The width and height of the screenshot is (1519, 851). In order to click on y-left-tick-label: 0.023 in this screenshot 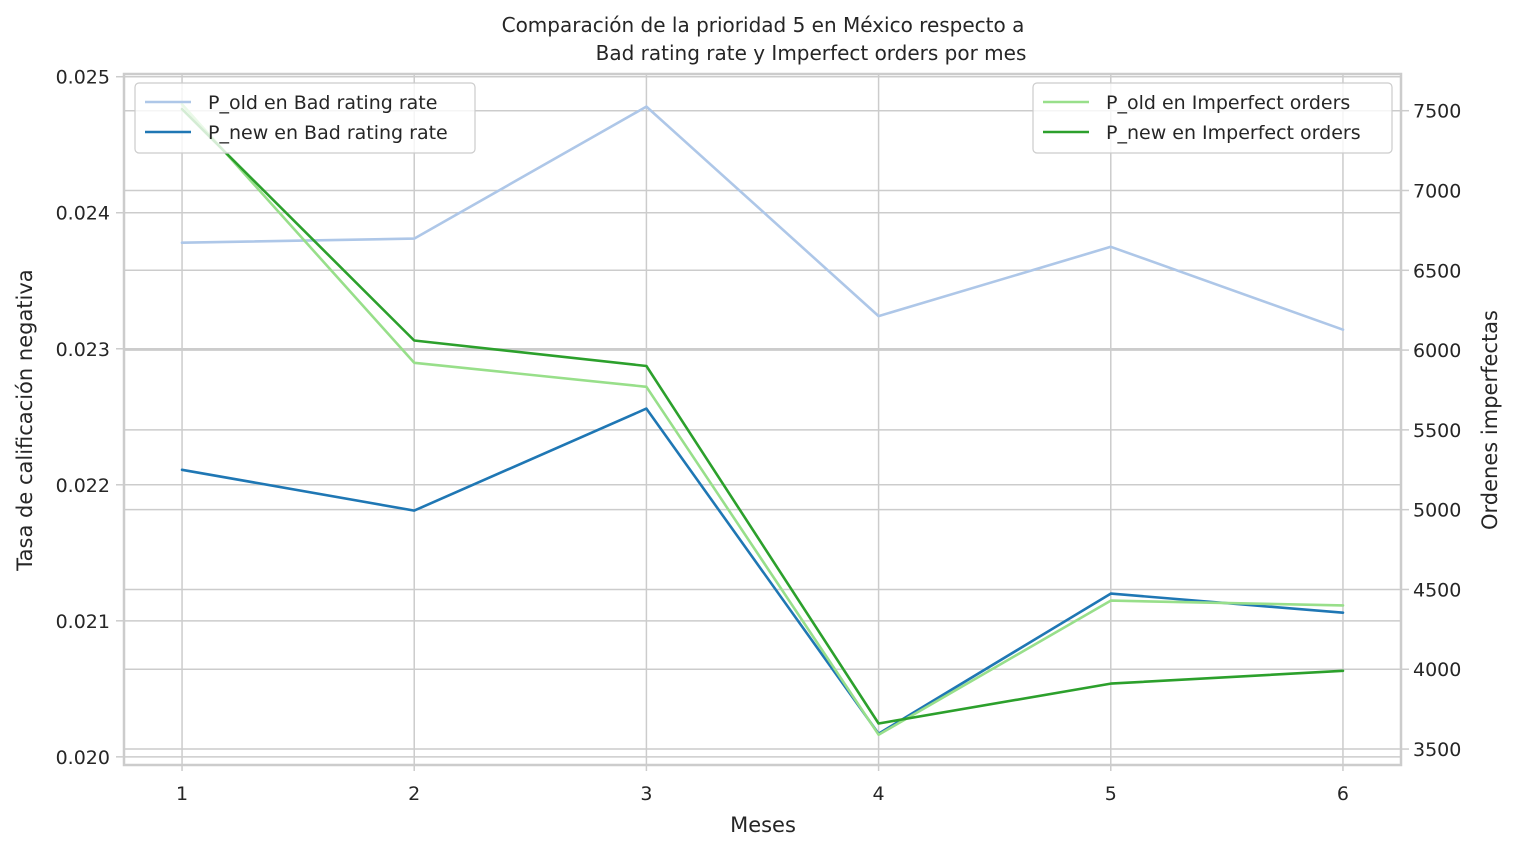, I will do `click(83, 350)`.